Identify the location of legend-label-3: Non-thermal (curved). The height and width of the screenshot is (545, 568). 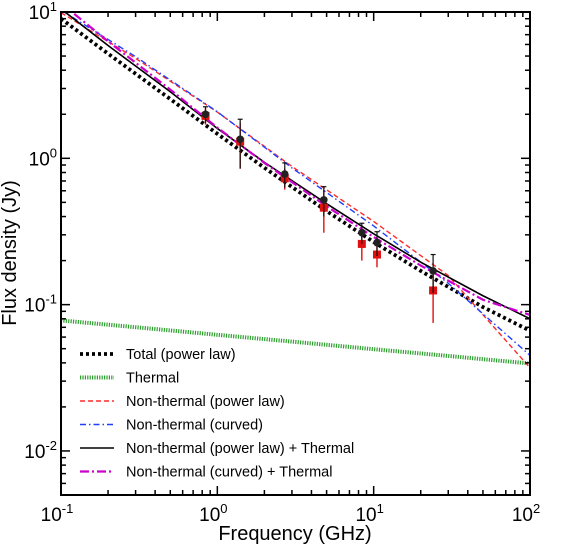
(194, 426).